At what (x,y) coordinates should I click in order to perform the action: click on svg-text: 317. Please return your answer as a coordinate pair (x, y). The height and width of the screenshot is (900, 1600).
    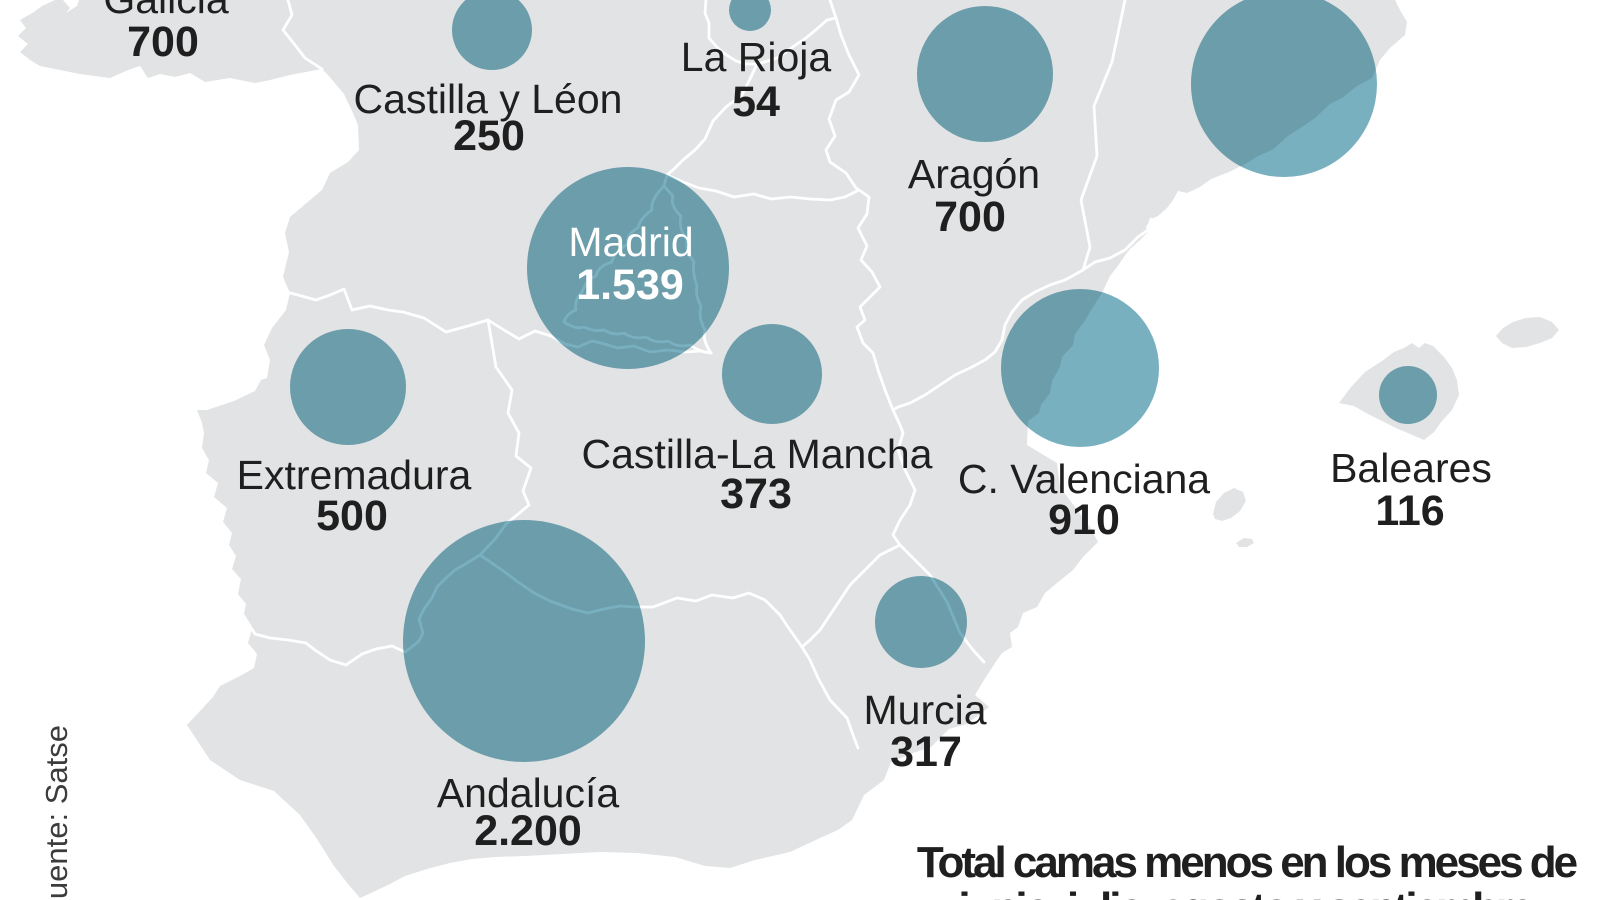
    Looking at the image, I should click on (926, 752).